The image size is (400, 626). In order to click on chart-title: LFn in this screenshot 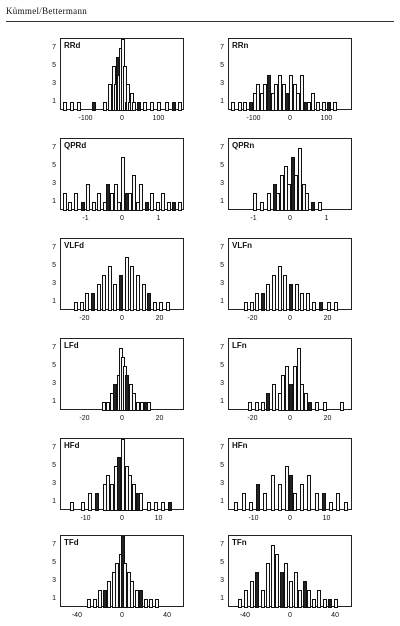, I will do `click(239, 345)`.